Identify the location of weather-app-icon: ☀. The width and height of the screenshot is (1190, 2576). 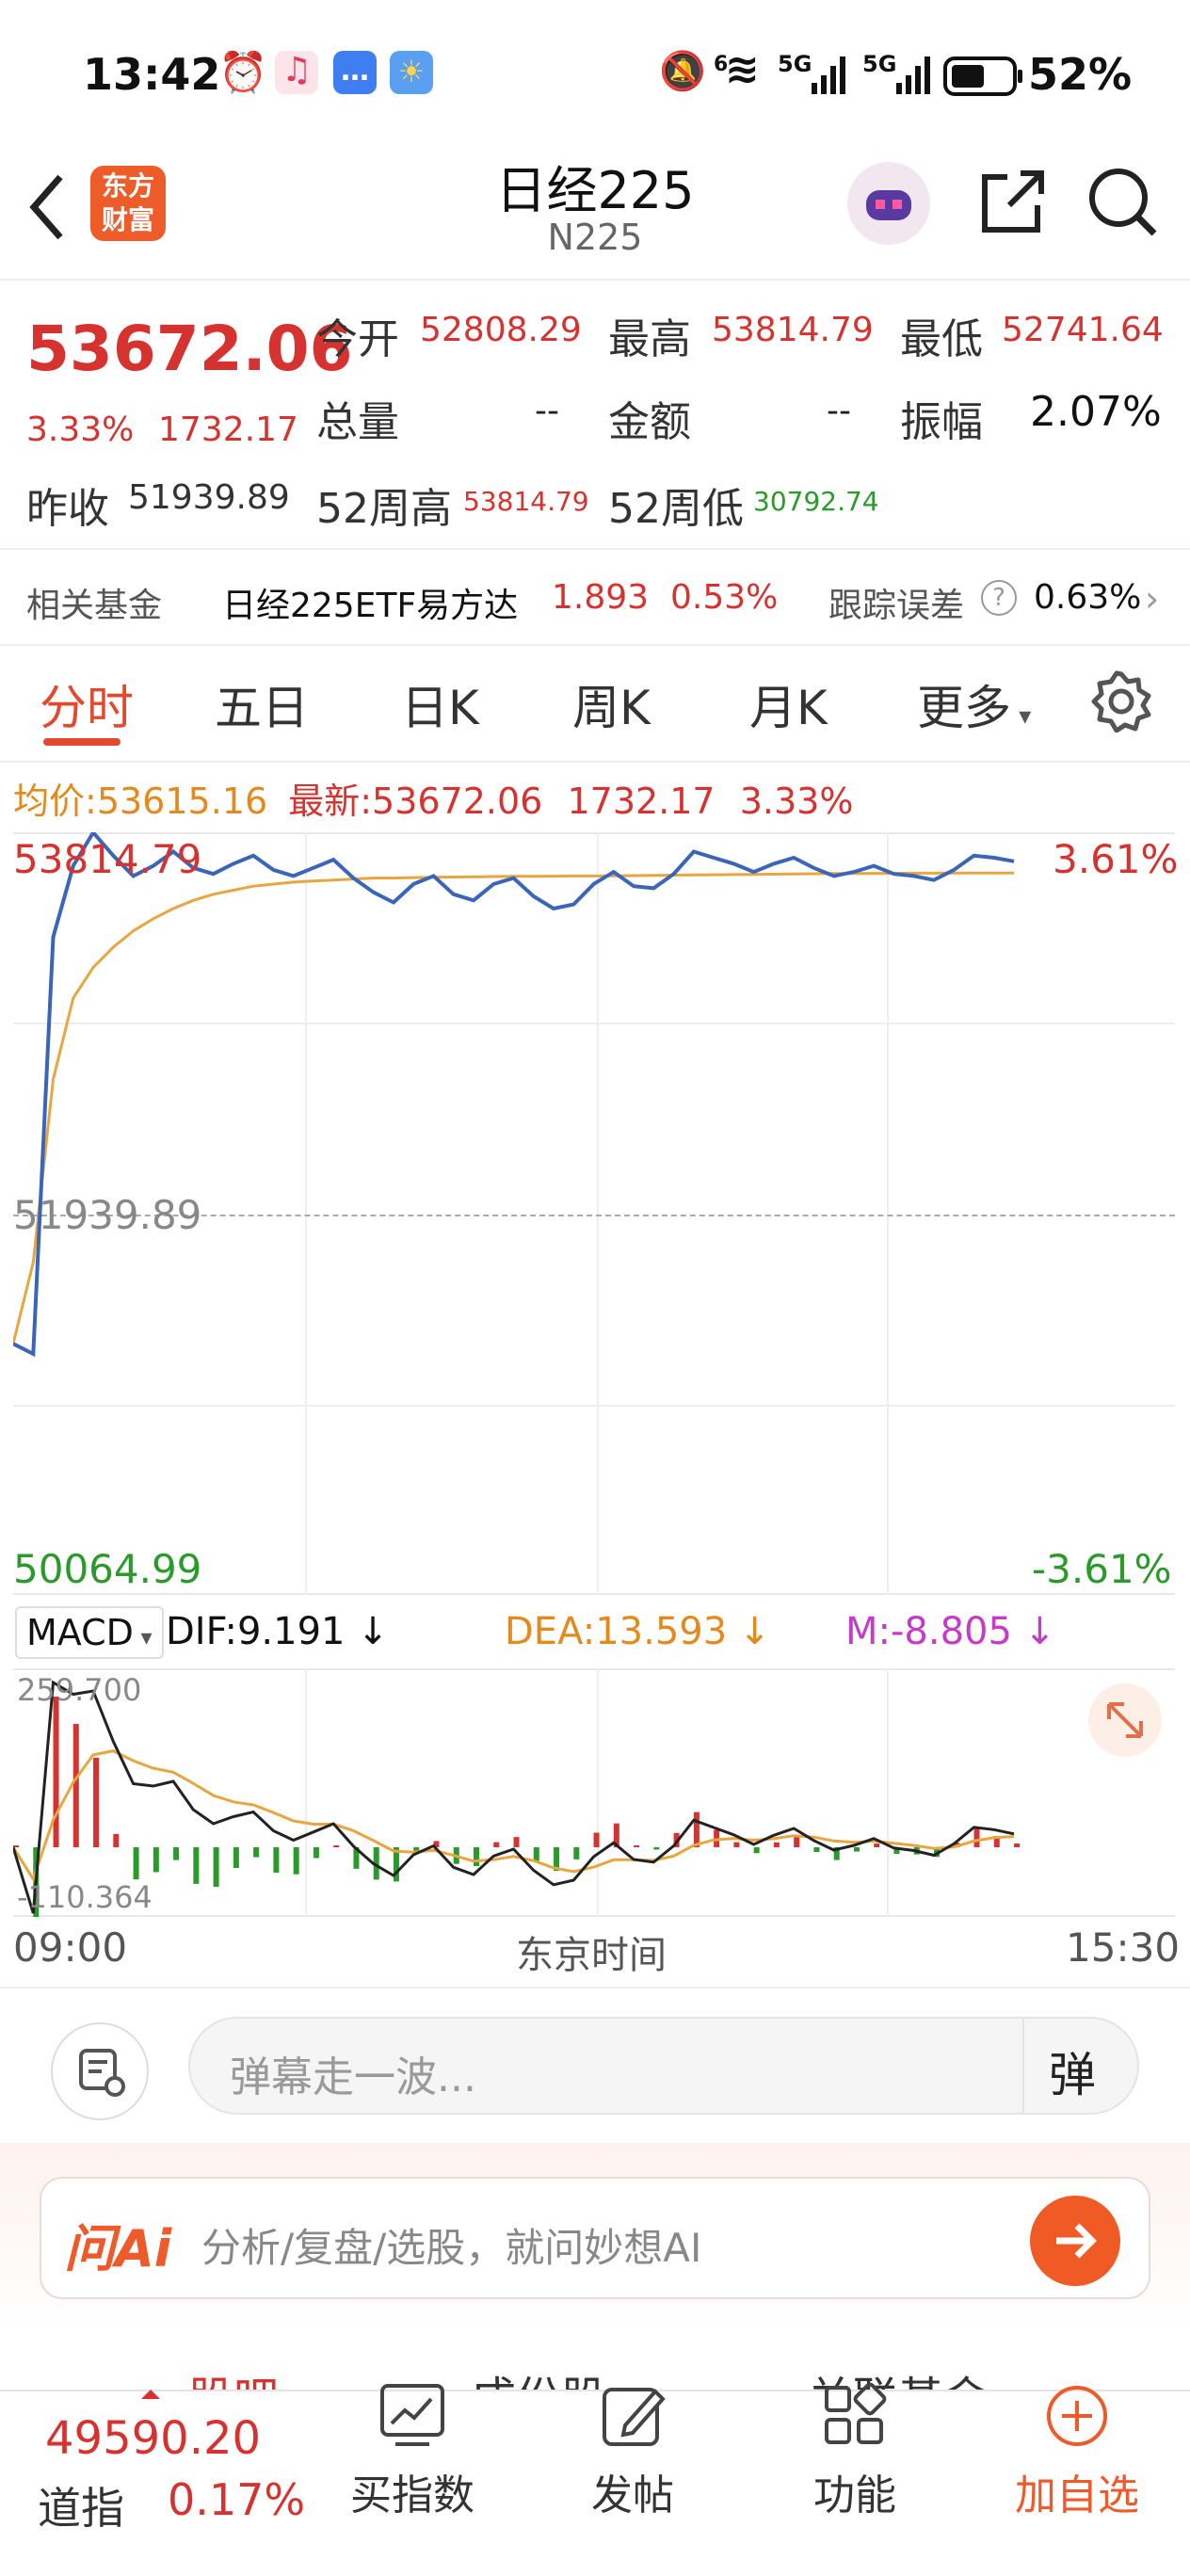
(412, 72).